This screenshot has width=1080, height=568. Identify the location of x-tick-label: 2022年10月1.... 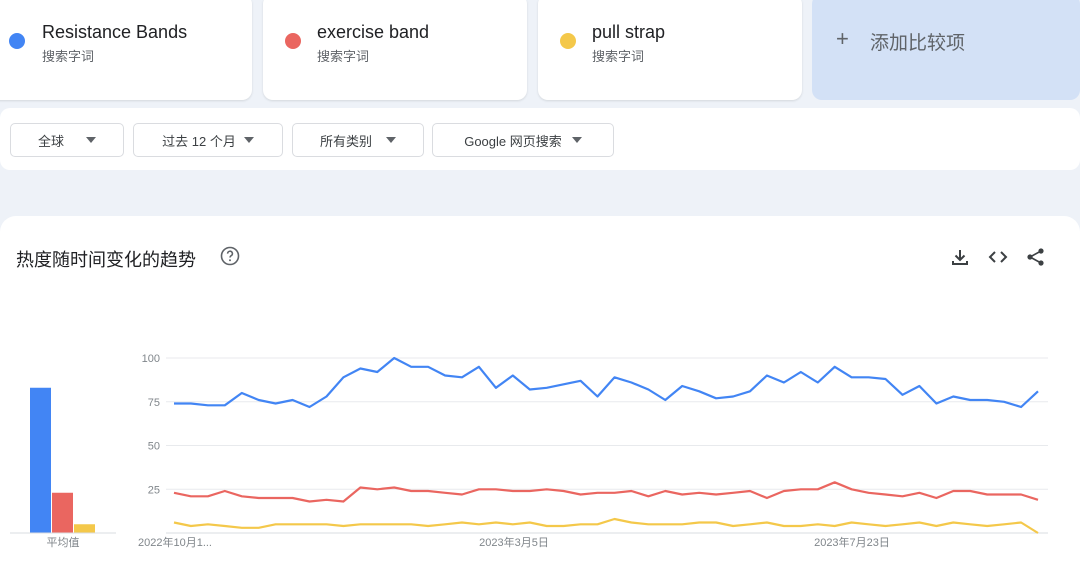
(175, 542).